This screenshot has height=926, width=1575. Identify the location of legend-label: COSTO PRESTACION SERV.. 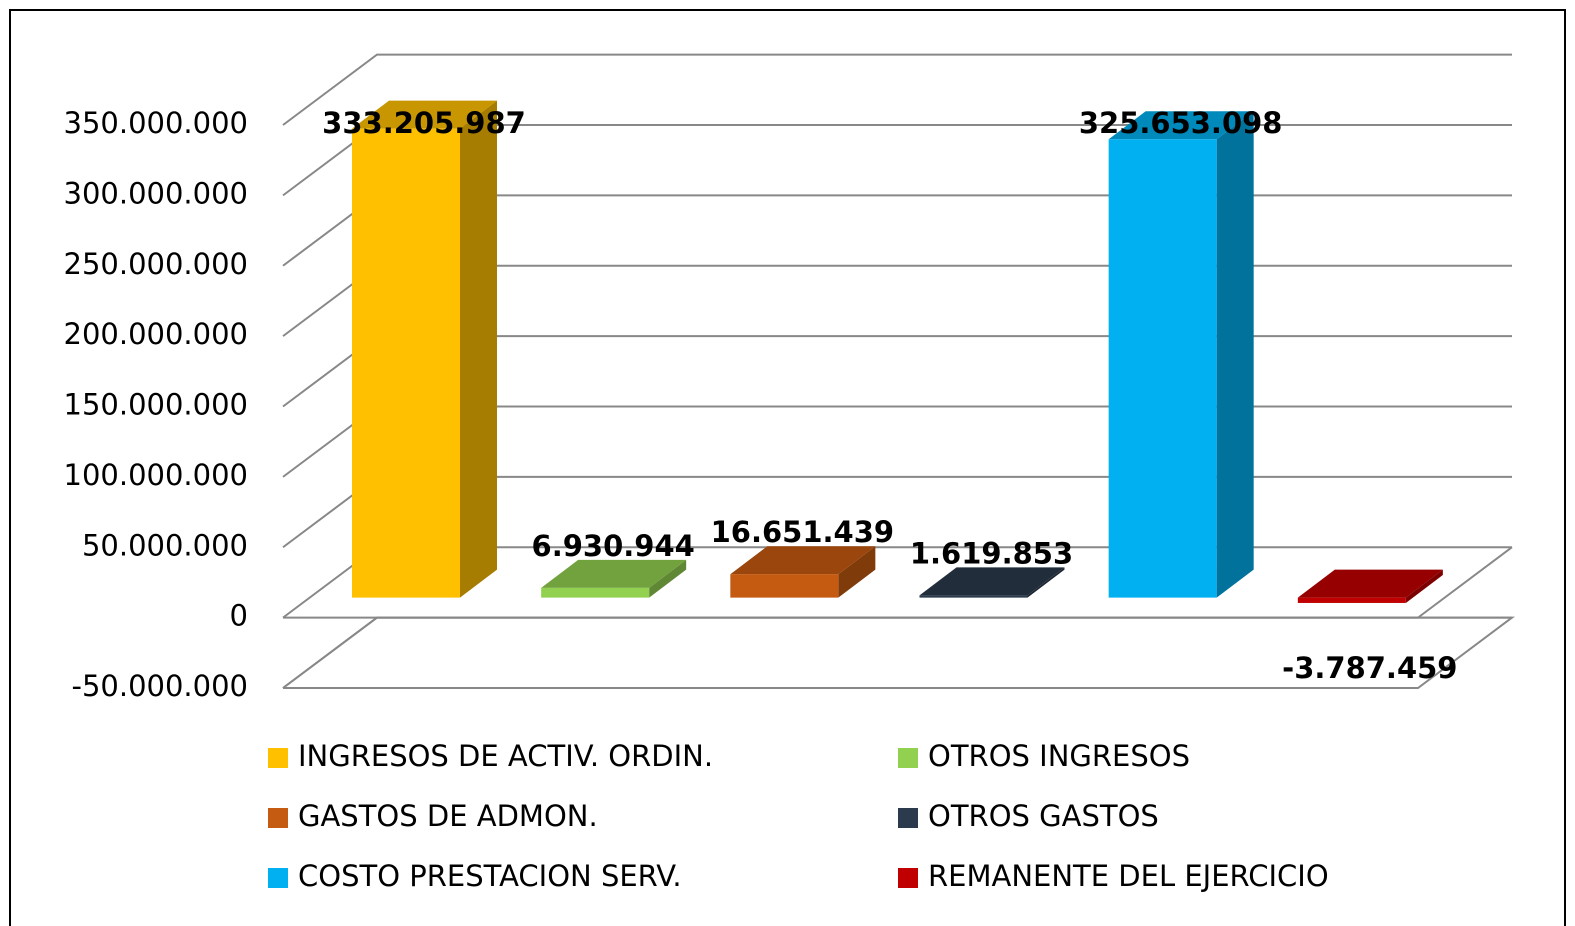
(490, 876).